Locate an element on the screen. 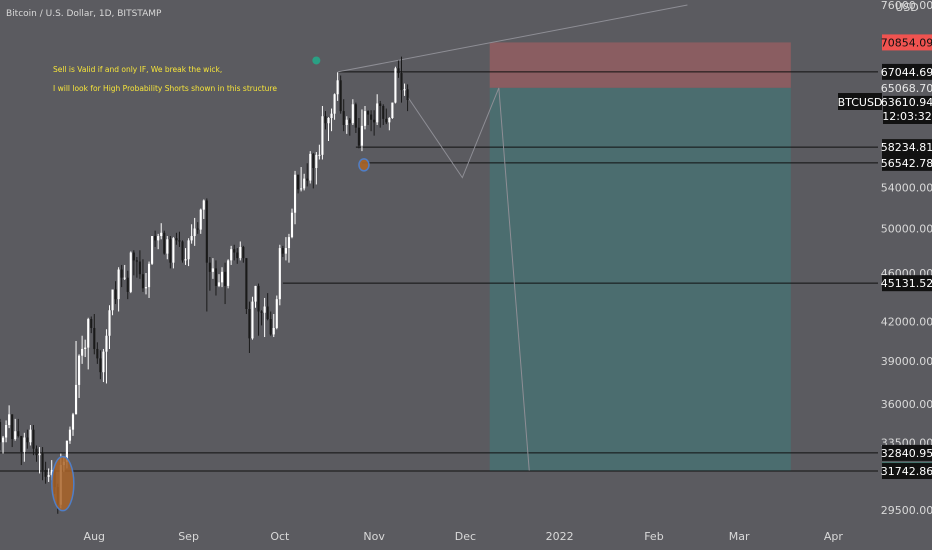 The width and height of the screenshot is (932, 550). time-tick-label: Sep is located at coordinates (188, 536).